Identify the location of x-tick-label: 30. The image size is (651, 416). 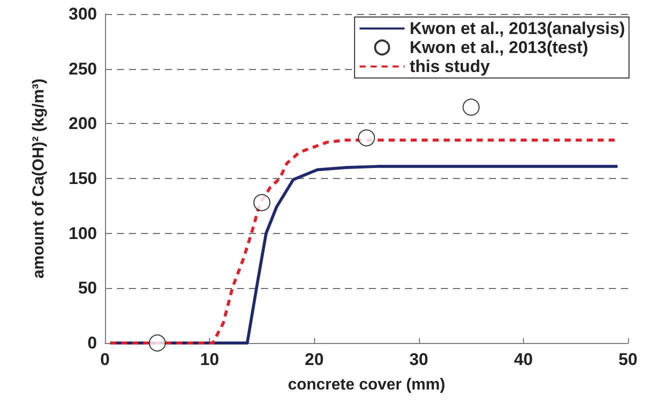
(418, 359).